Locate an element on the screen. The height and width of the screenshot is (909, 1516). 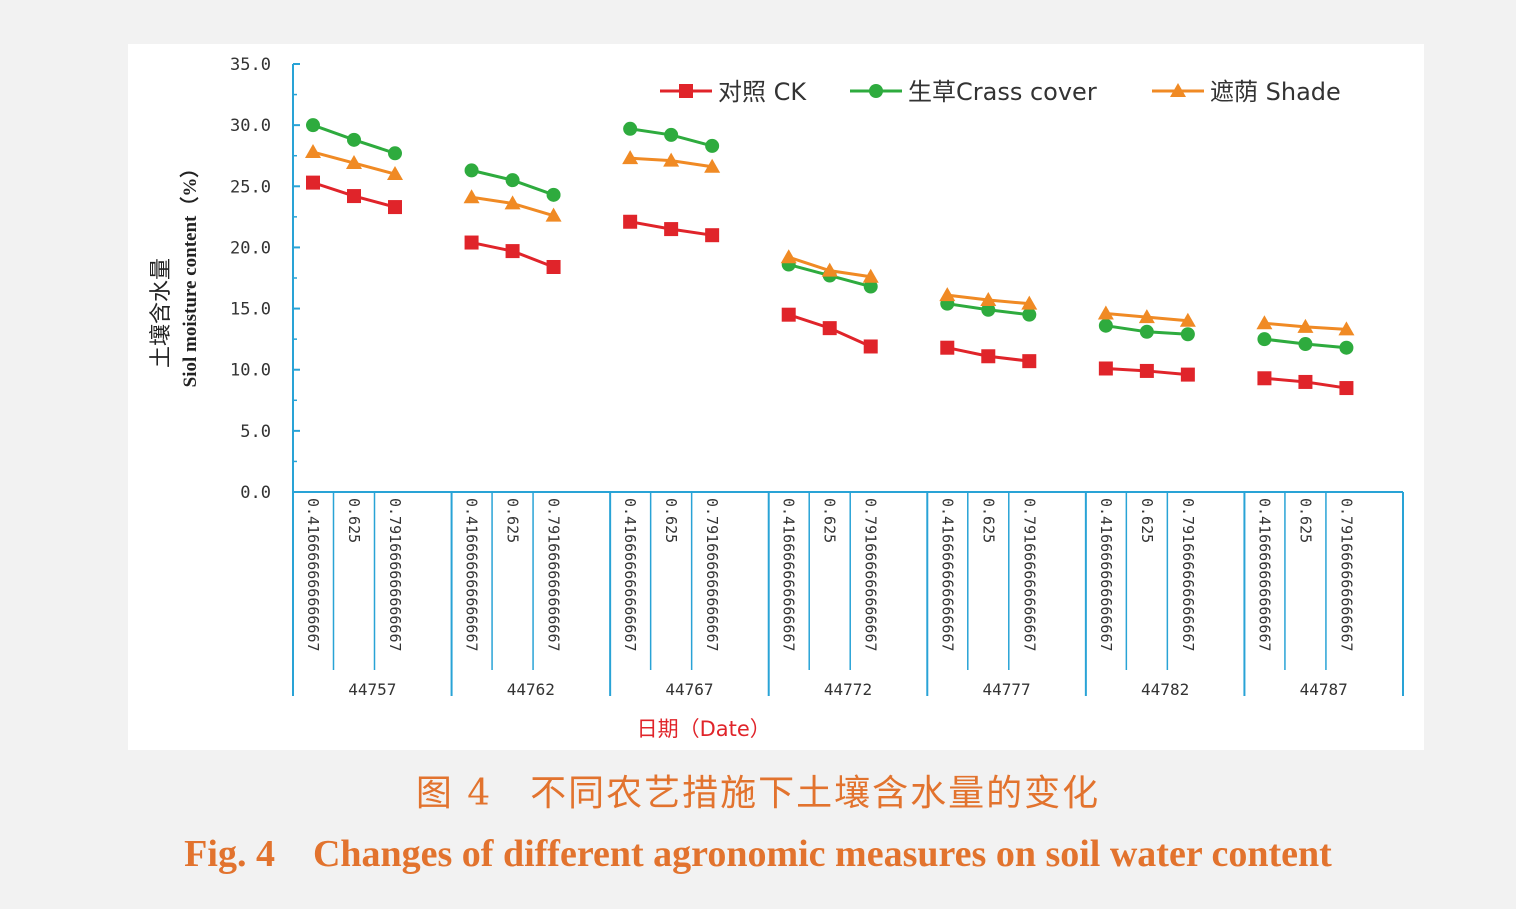
y-axis-title-english: Siol moisture content（%） is located at coordinates (189, 273).